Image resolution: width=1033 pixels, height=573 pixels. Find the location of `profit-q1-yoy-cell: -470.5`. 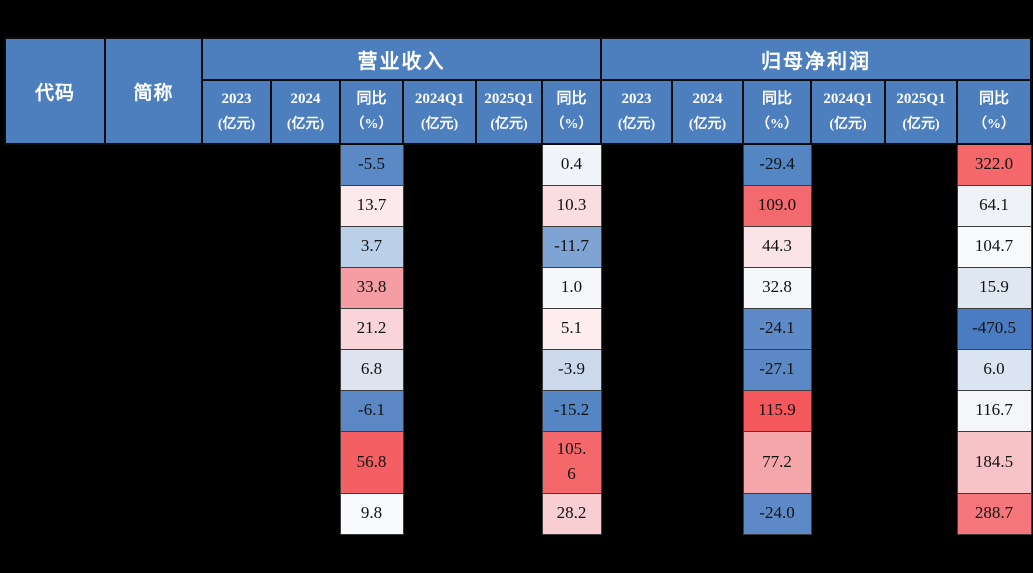

profit-q1-yoy-cell: -470.5 is located at coordinates (994, 328).